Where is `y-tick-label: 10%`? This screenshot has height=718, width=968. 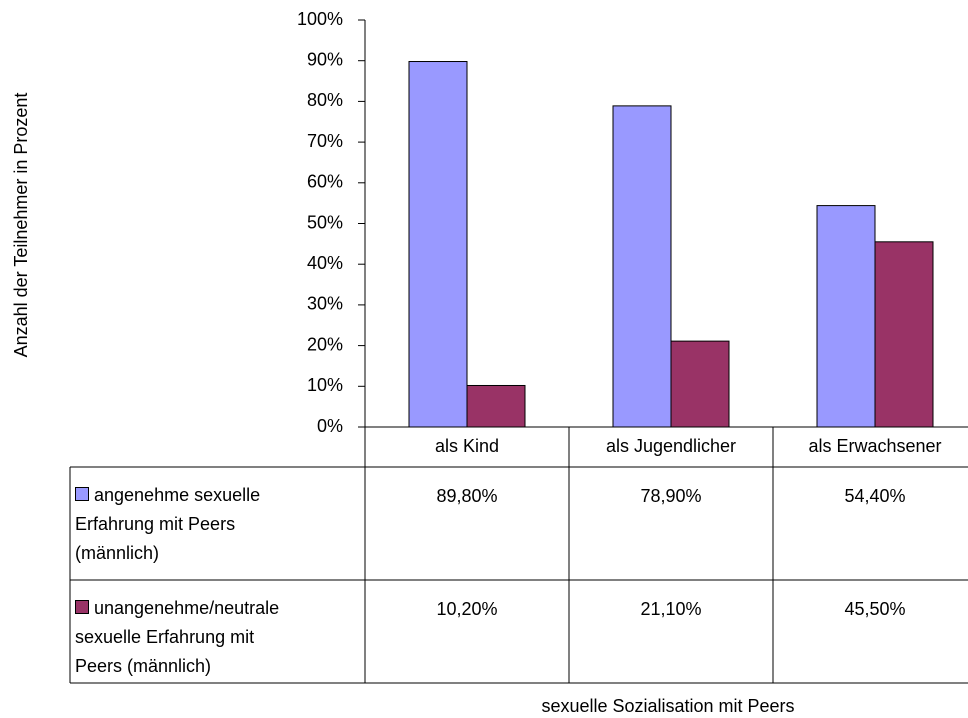 y-tick-label: 10% is located at coordinates (325, 385).